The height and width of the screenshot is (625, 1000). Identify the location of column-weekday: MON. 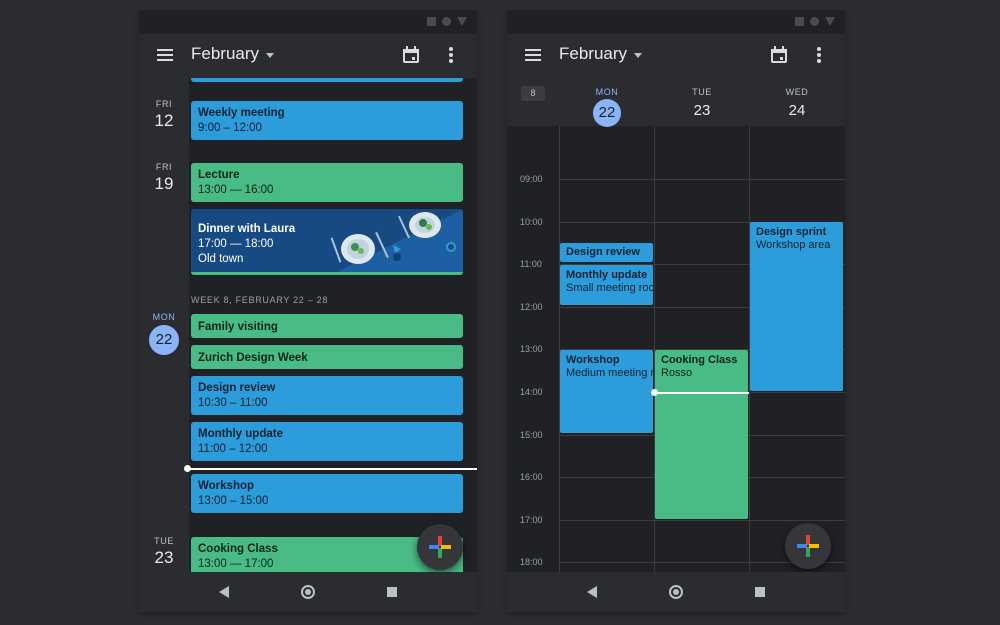
(607, 92).